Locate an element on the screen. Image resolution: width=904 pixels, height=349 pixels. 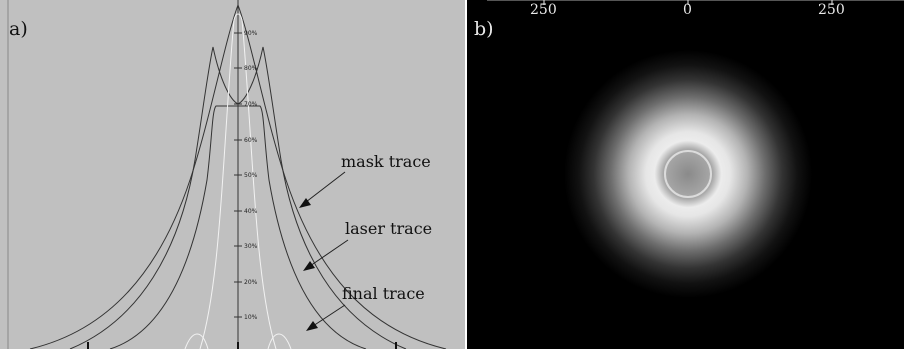
pct-label-40: 40% is located at coordinates (251, 211).